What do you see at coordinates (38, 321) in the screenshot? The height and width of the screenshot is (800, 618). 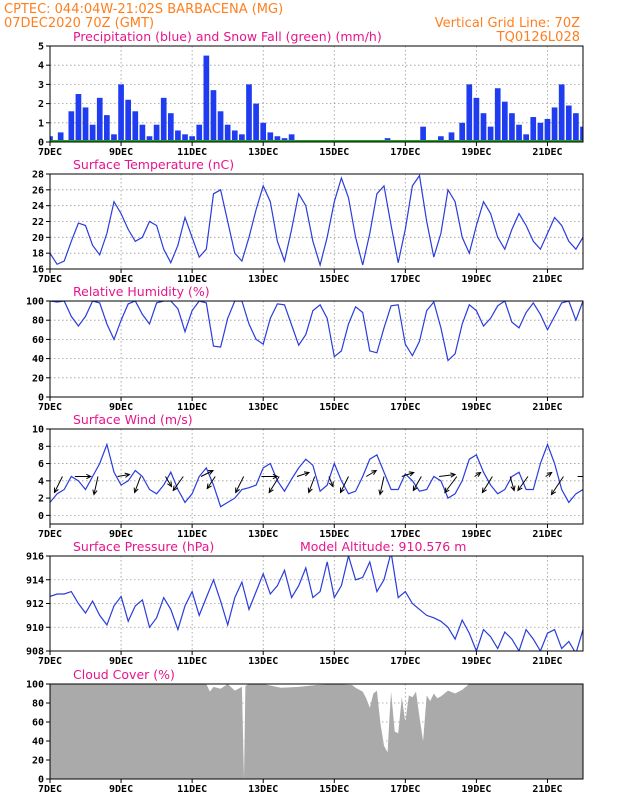 I see `y-tick-label: 80` at bounding box center [38, 321].